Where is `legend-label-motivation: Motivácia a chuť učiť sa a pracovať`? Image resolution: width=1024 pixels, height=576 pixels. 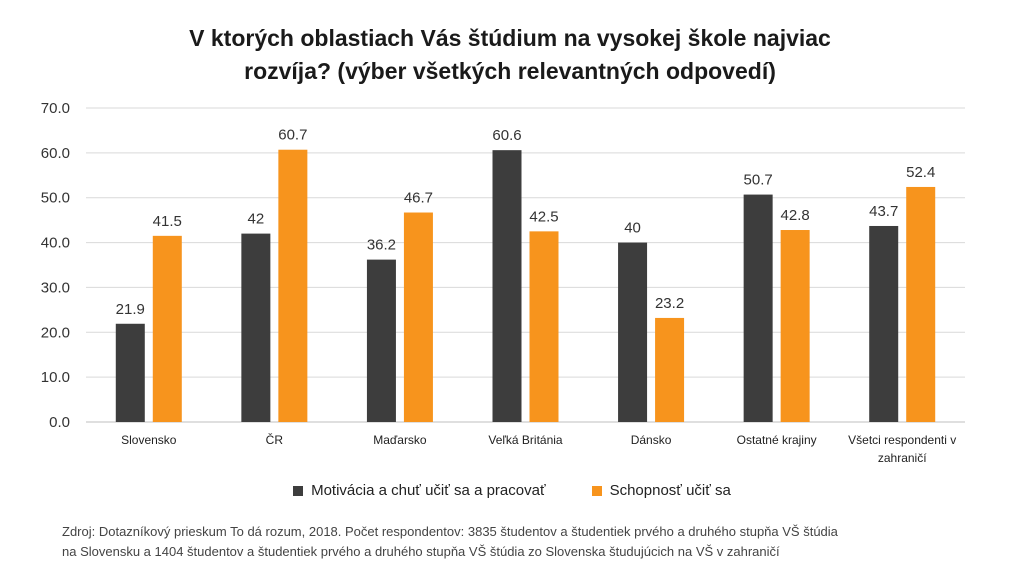 legend-label-motivation: Motivácia a chuť učiť sa a pracovať is located at coordinates (428, 490).